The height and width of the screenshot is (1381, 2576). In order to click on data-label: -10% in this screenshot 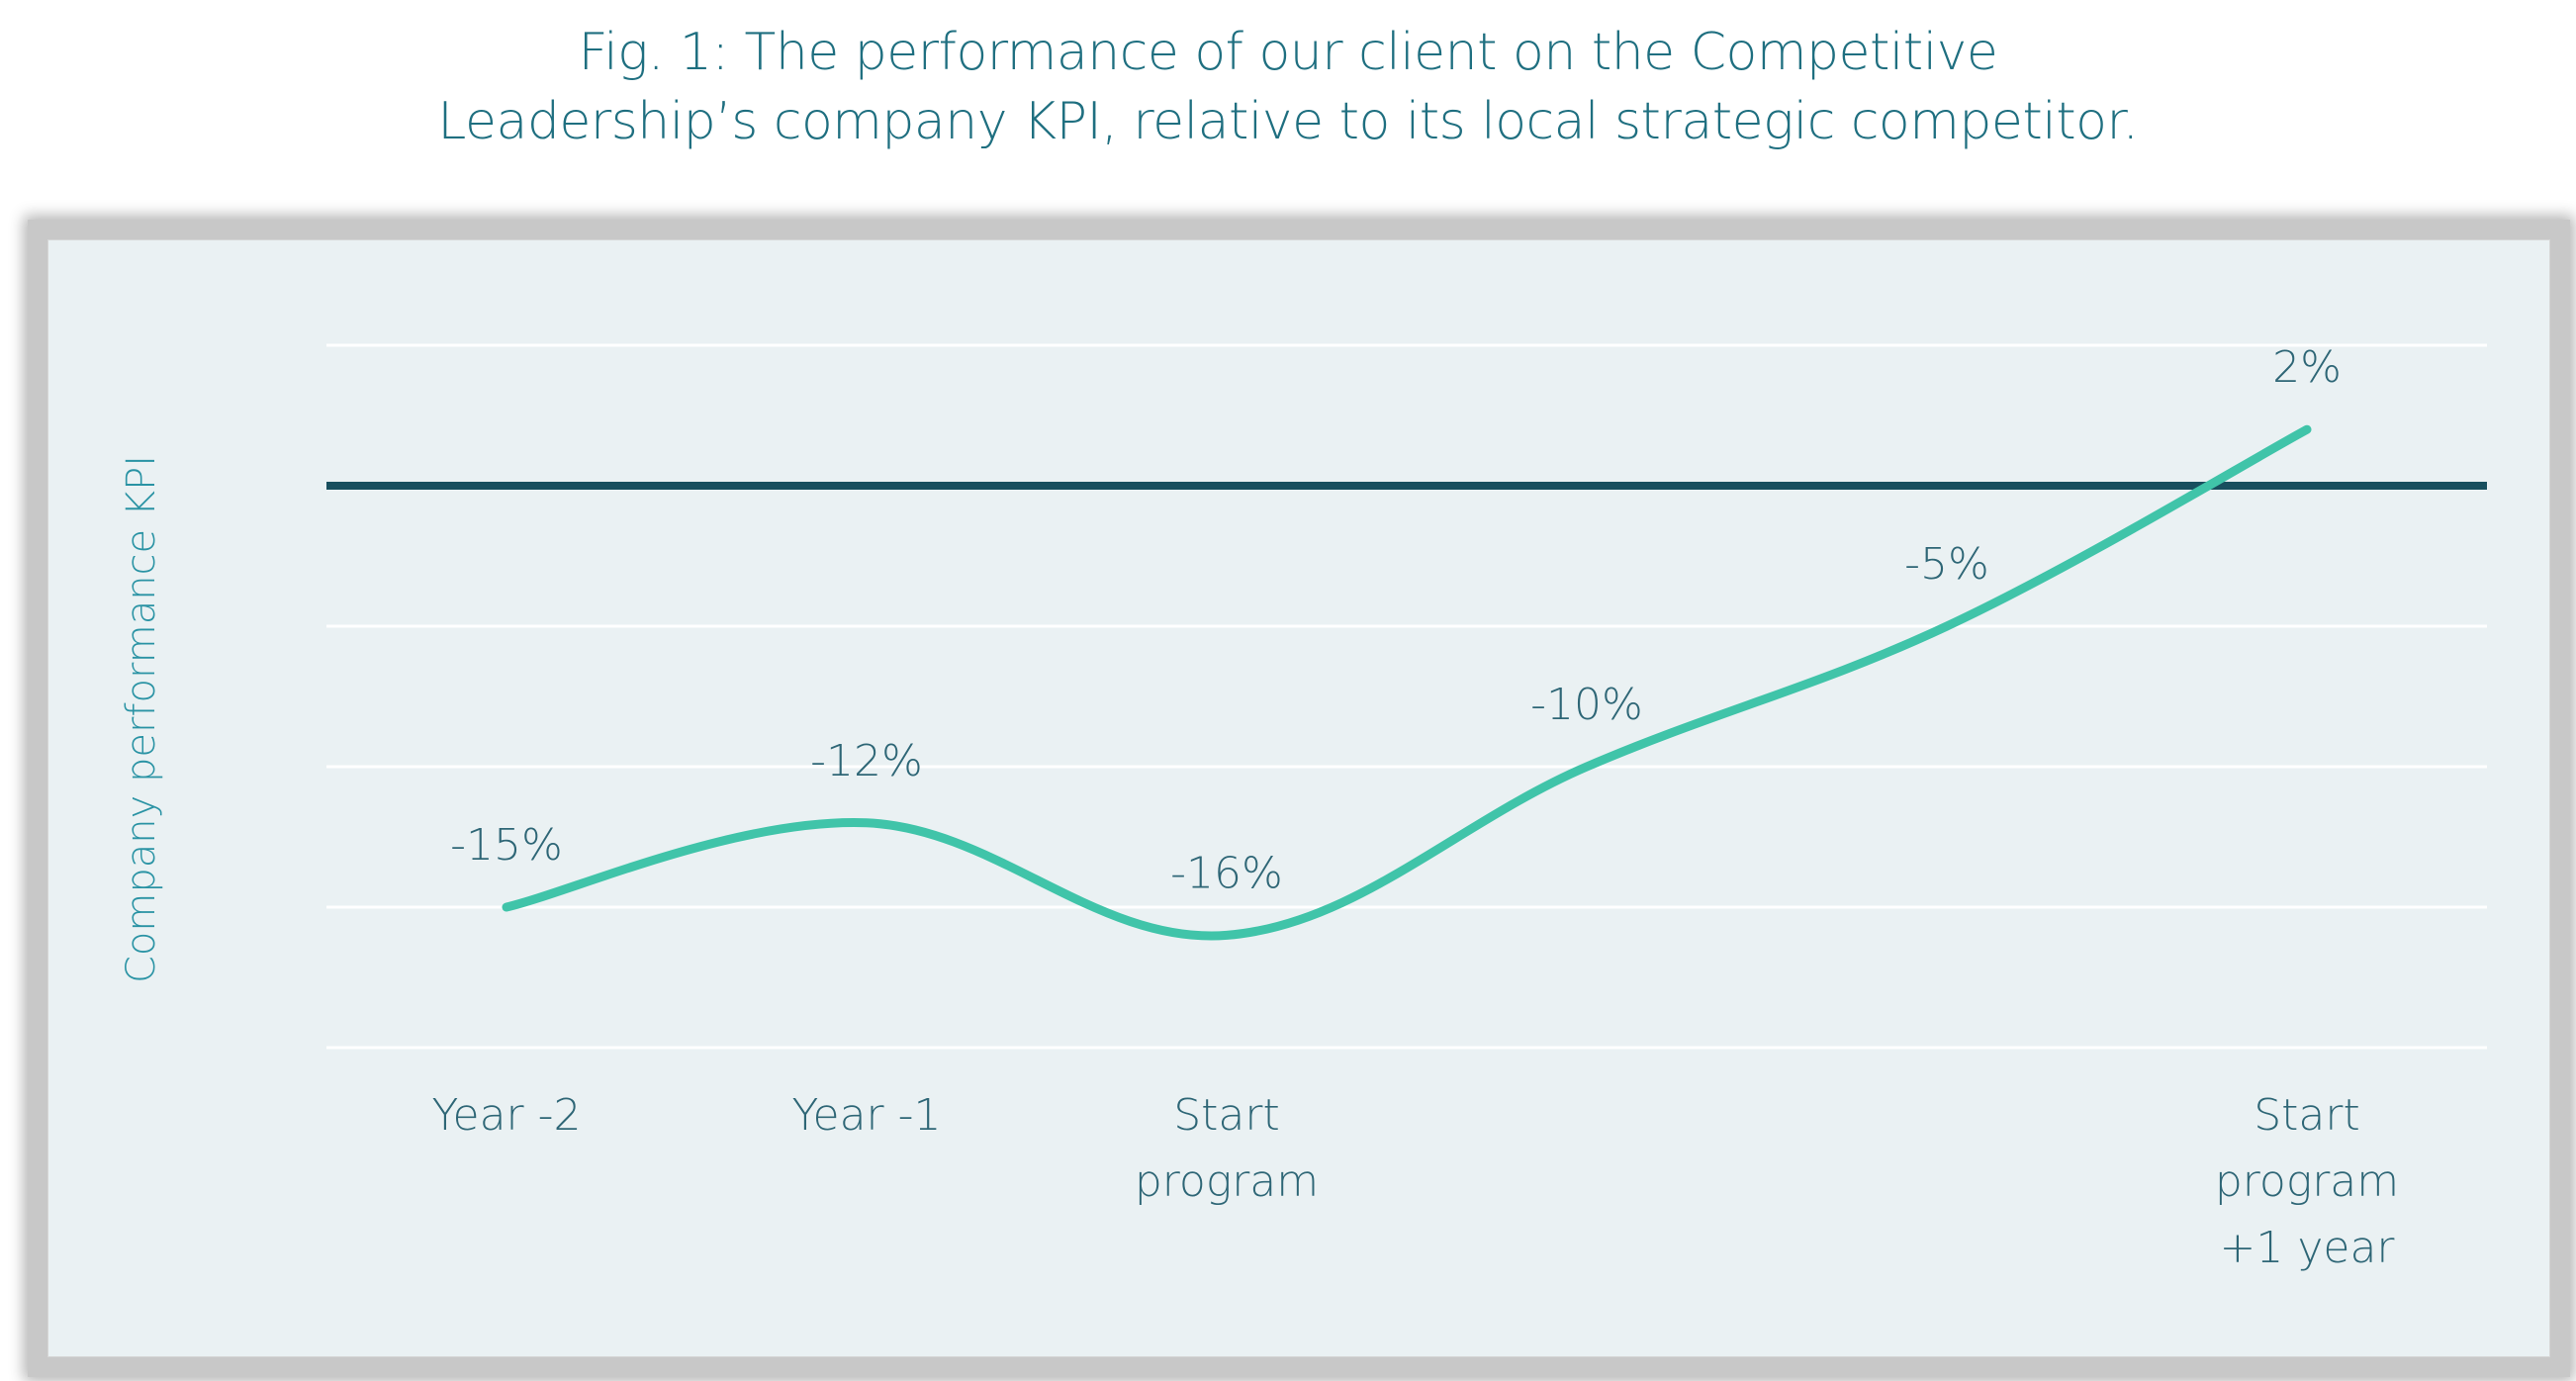, I will do `click(1587, 705)`.